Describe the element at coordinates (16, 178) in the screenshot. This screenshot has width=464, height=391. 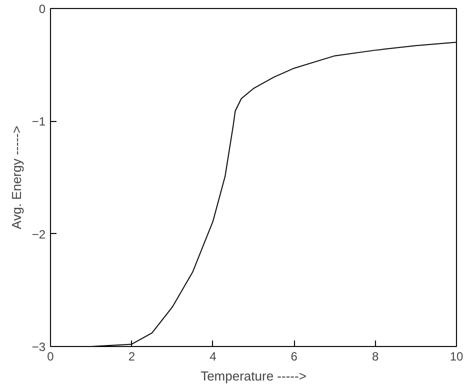
I see `y-axis-title: Avg. Energy ----->` at that location.